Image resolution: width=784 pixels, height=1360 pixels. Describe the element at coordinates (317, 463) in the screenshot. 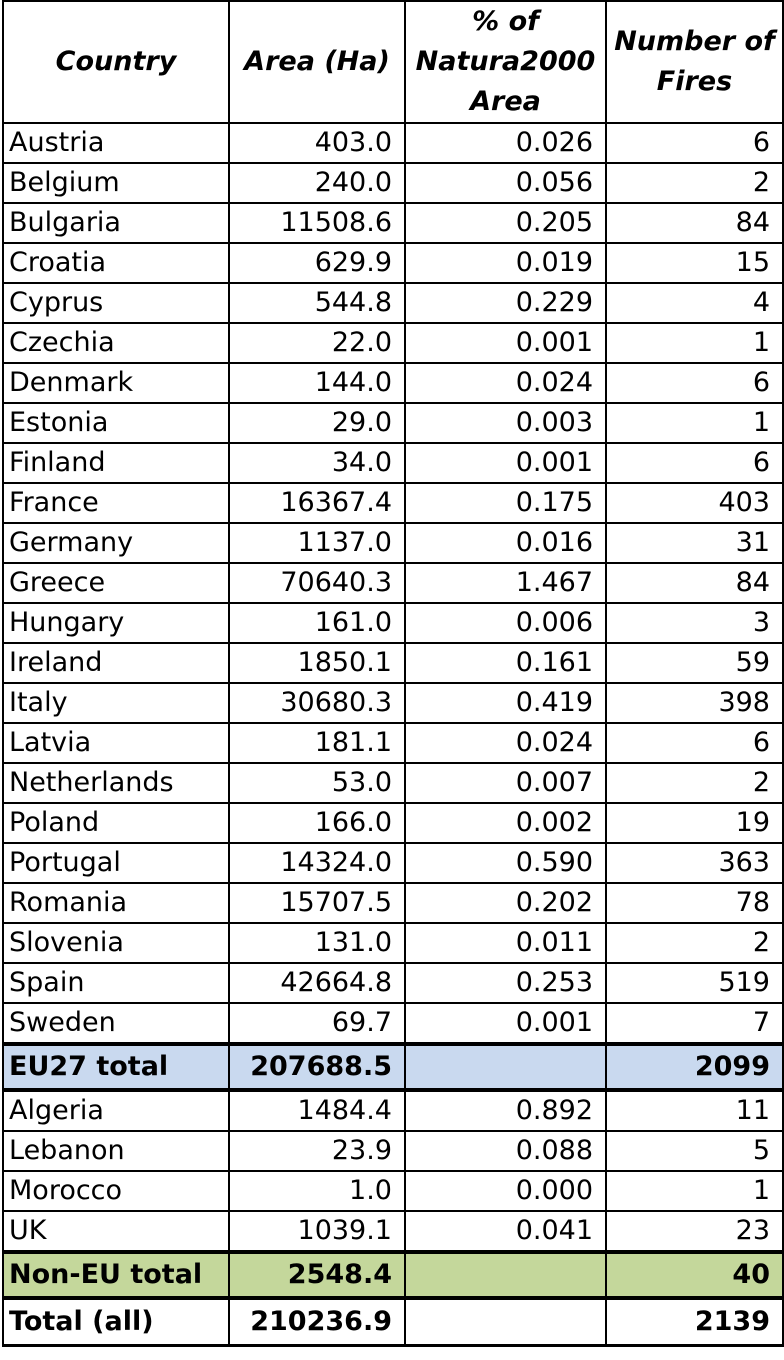

I see `area-cell: 34.0` at that location.